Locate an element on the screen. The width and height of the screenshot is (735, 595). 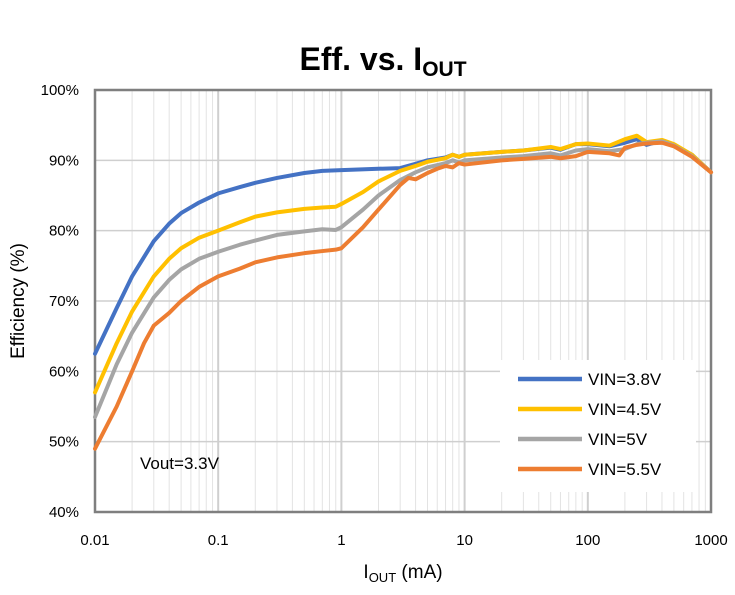
x-tick-label: 0.01 is located at coordinates (94, 540).